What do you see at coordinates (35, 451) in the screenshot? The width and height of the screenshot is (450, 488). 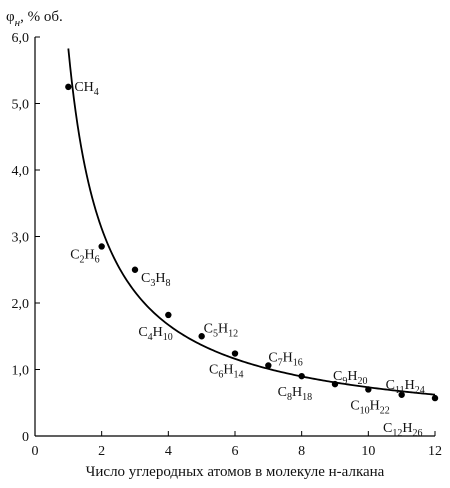 I see `x-tick-label: 0` at bounding box center [35, 451].